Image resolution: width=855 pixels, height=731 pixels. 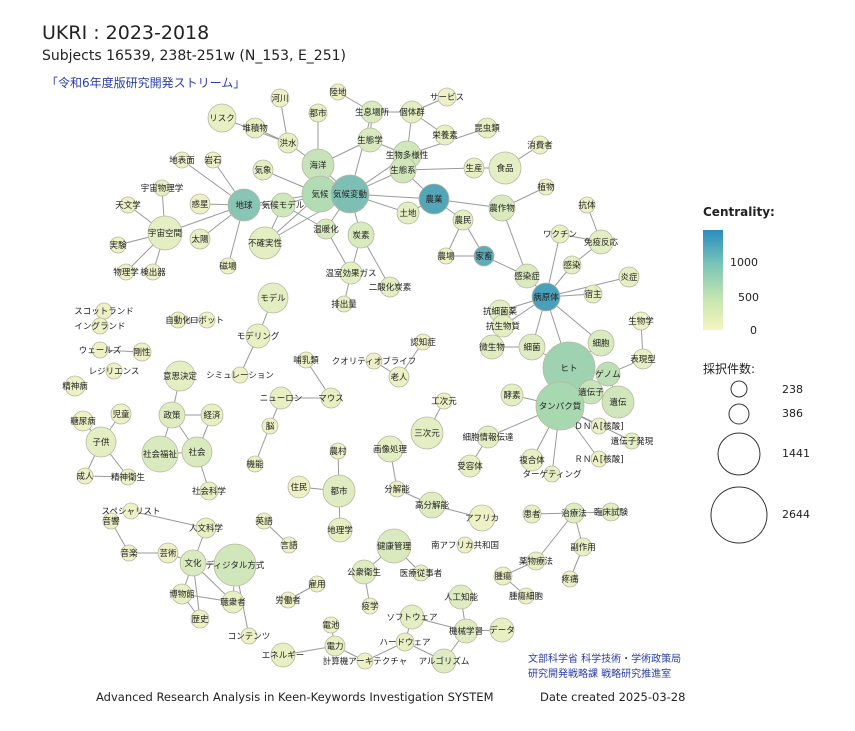 What do you see at coordinates (338, 451) in the screenshot?
I see `node-label-noumura: 農村` at bounding box center [338, 451].